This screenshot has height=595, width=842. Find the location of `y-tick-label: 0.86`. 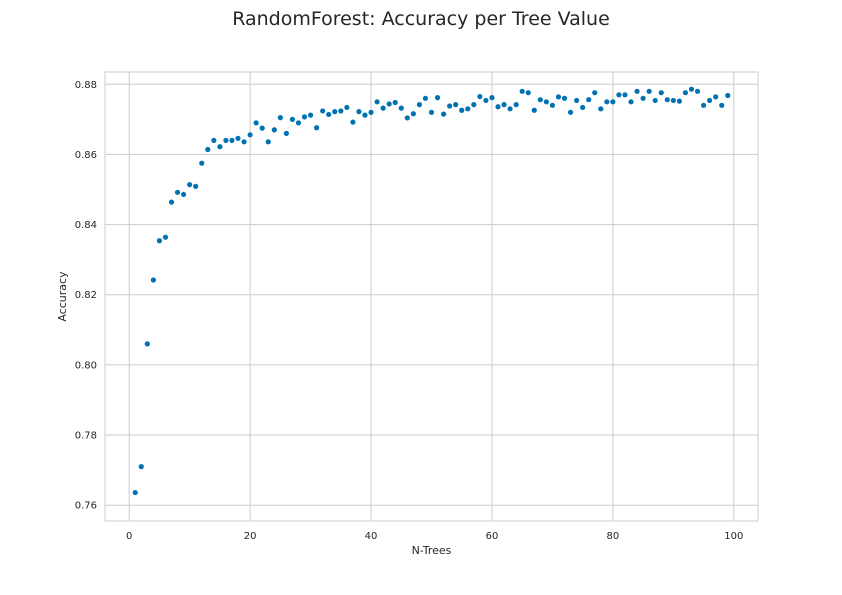

y-tick-label: 0.86 is located at coordinates (86, 155).